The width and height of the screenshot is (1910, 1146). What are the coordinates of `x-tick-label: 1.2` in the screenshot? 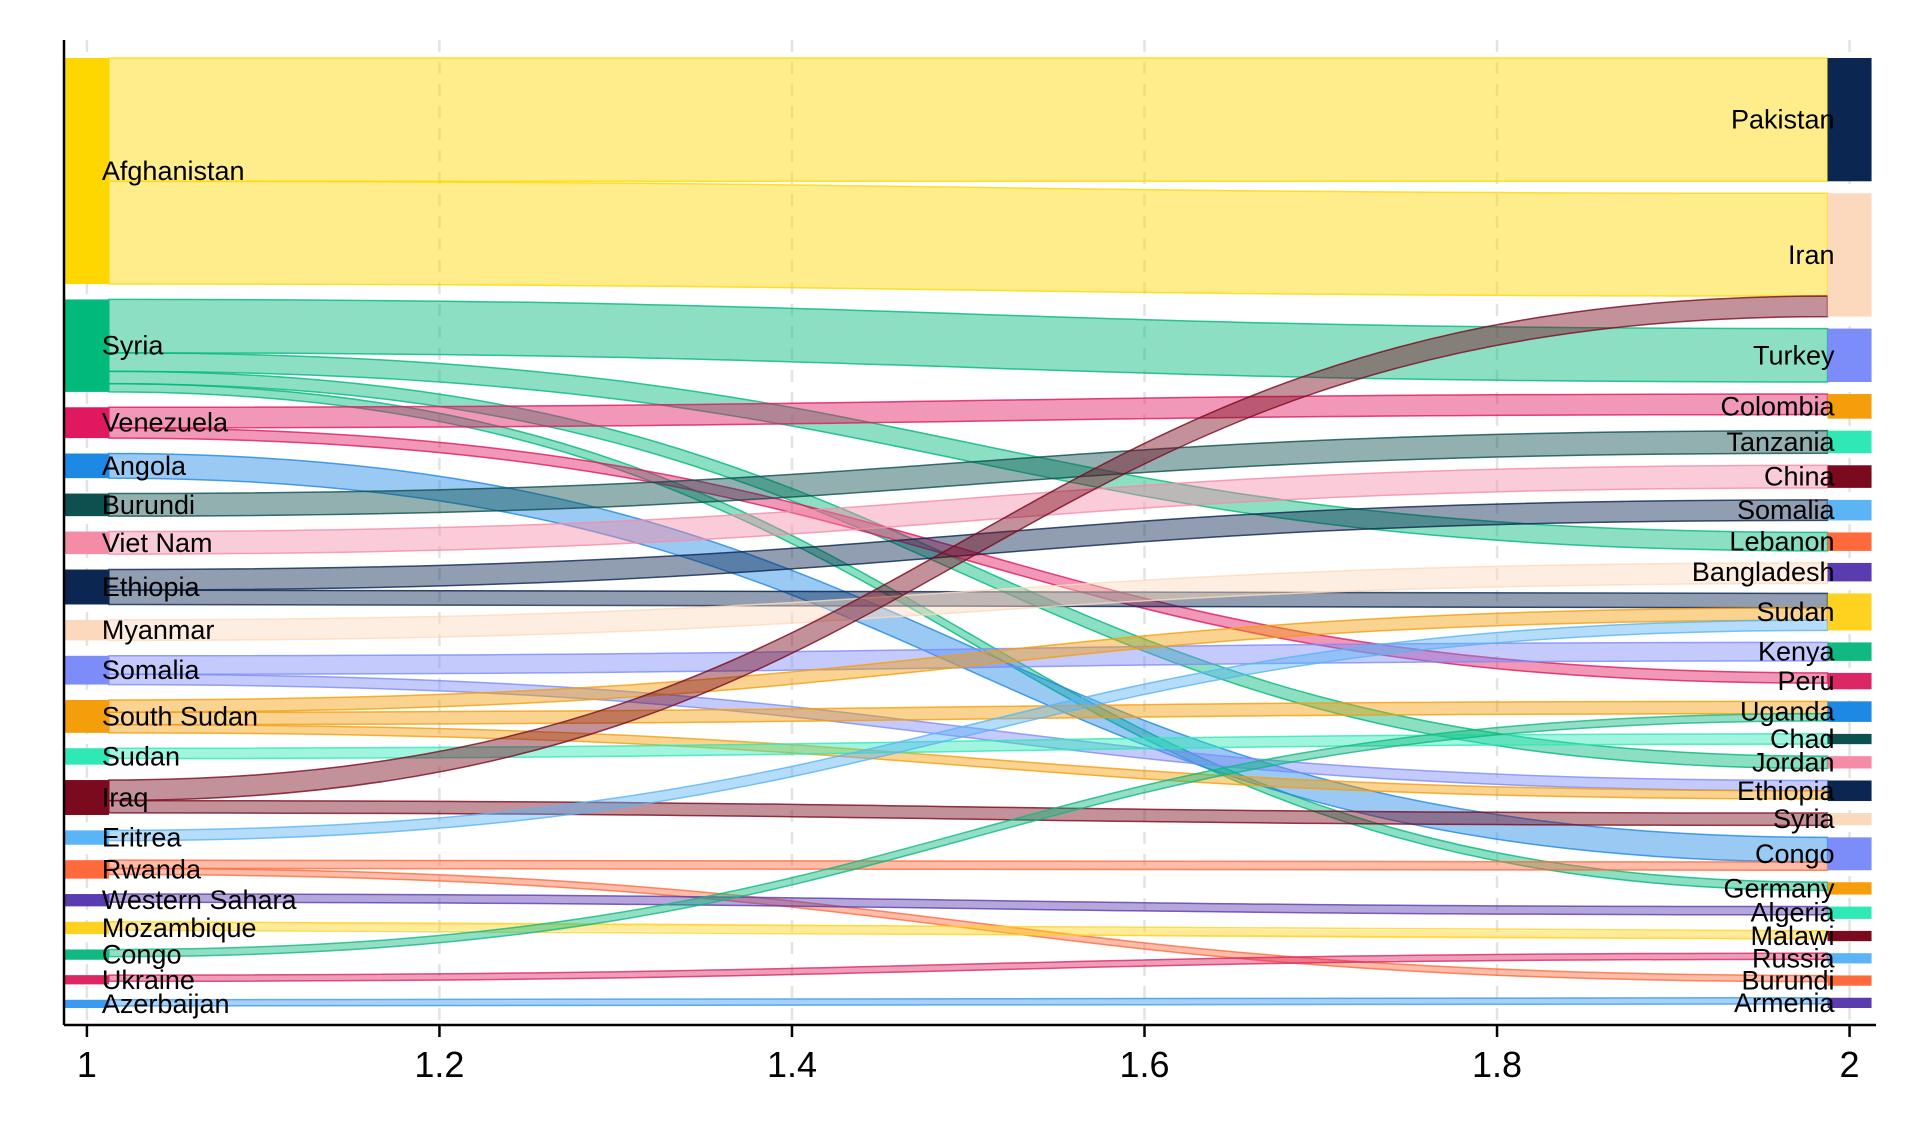 It's located at (439, 1064).